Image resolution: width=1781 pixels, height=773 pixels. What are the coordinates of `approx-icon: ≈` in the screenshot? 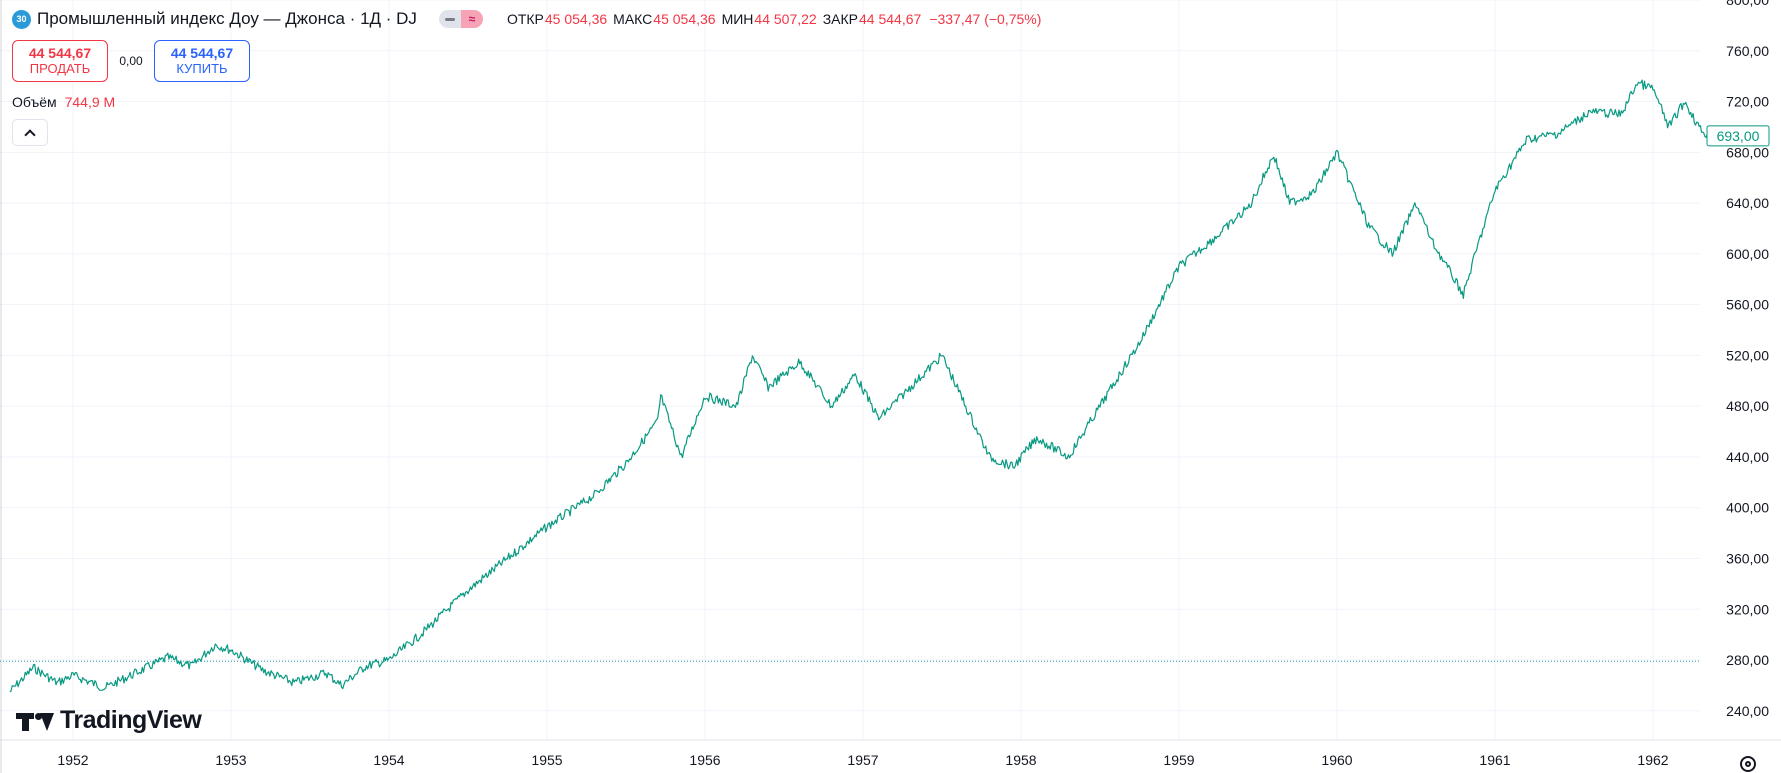 It's located at (471, 19).